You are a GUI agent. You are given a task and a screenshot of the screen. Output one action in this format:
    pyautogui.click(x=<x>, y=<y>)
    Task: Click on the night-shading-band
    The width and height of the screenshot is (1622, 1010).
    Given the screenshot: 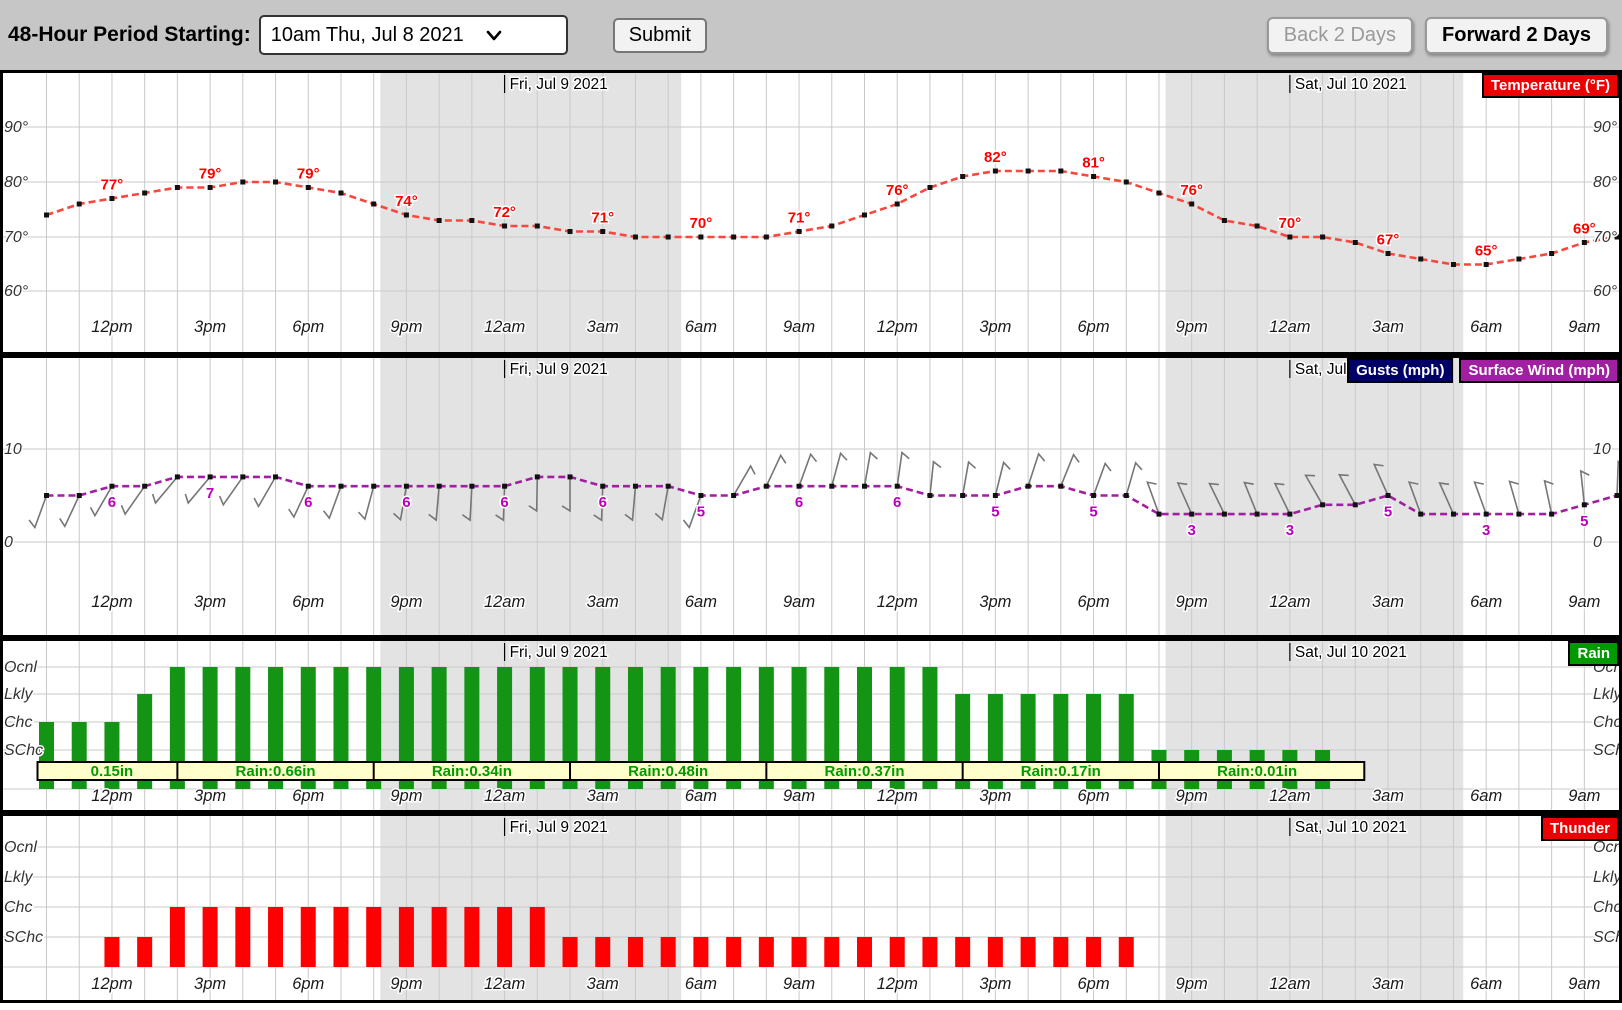 What is the action you would take?
    pyautogui.click(x=1314, y=908)
    